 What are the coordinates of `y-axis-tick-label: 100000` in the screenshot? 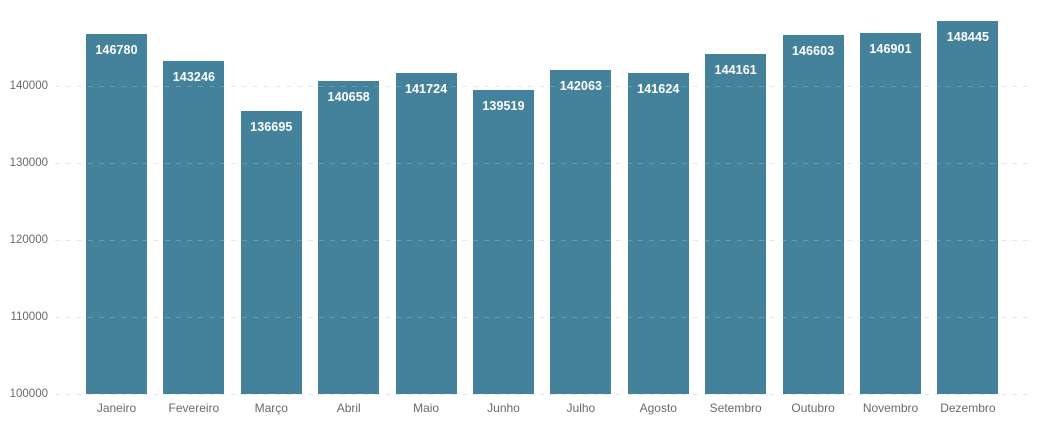 It's located at (28, 394).